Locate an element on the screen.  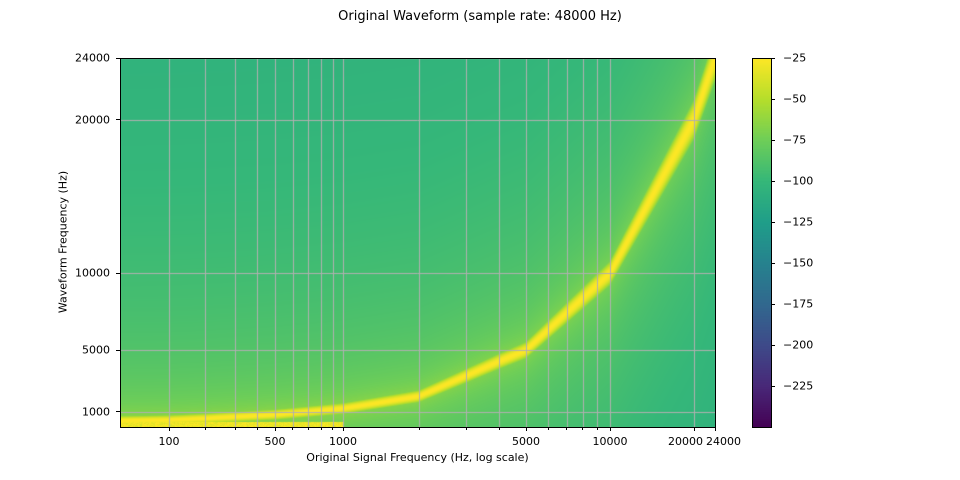
y-tick-label: 5000 is located at coordinates (96, 350).